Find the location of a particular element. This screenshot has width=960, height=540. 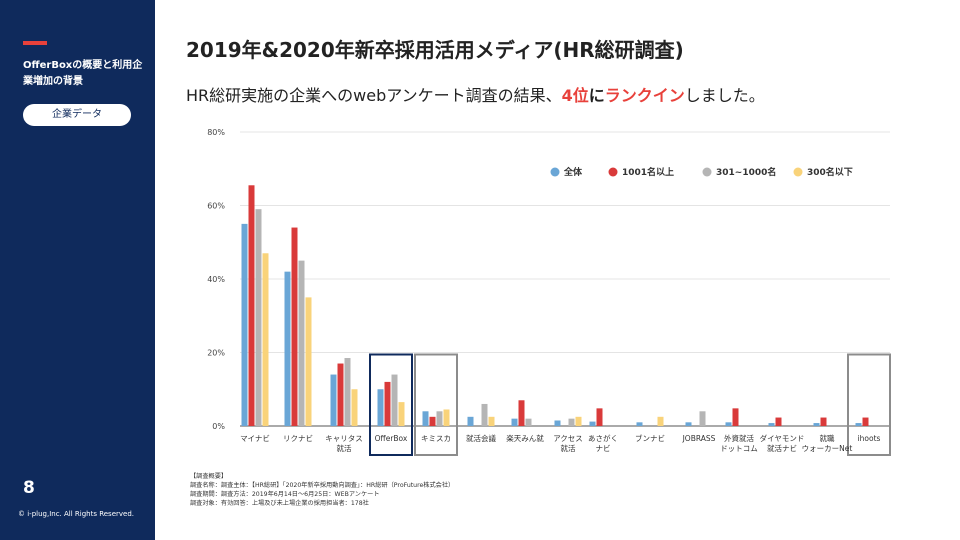

section-title: OfferBoxの概要と利用企業増加の背景 is located at coordinates (83, 73).